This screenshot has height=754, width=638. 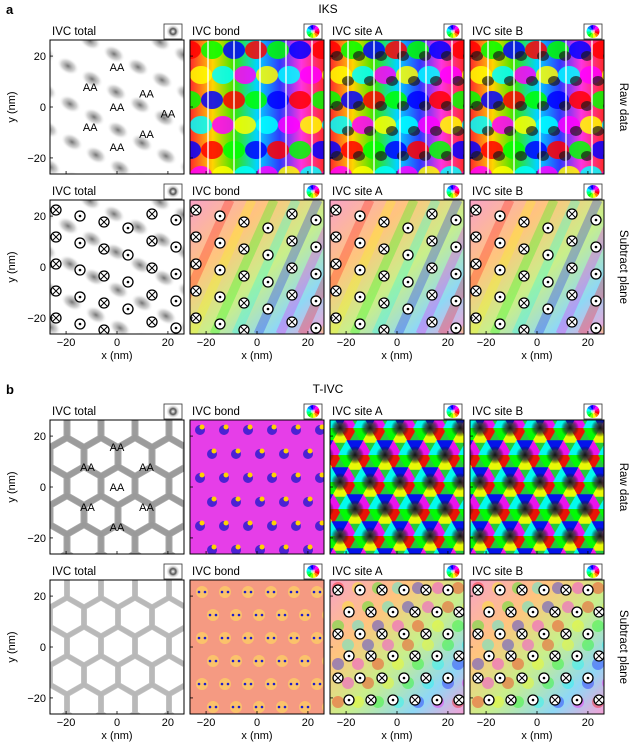 What do you see at coordinates (623, 107) in the screenshot?
I see `row-side-label: Raw data` at bounding box center [623, 107].